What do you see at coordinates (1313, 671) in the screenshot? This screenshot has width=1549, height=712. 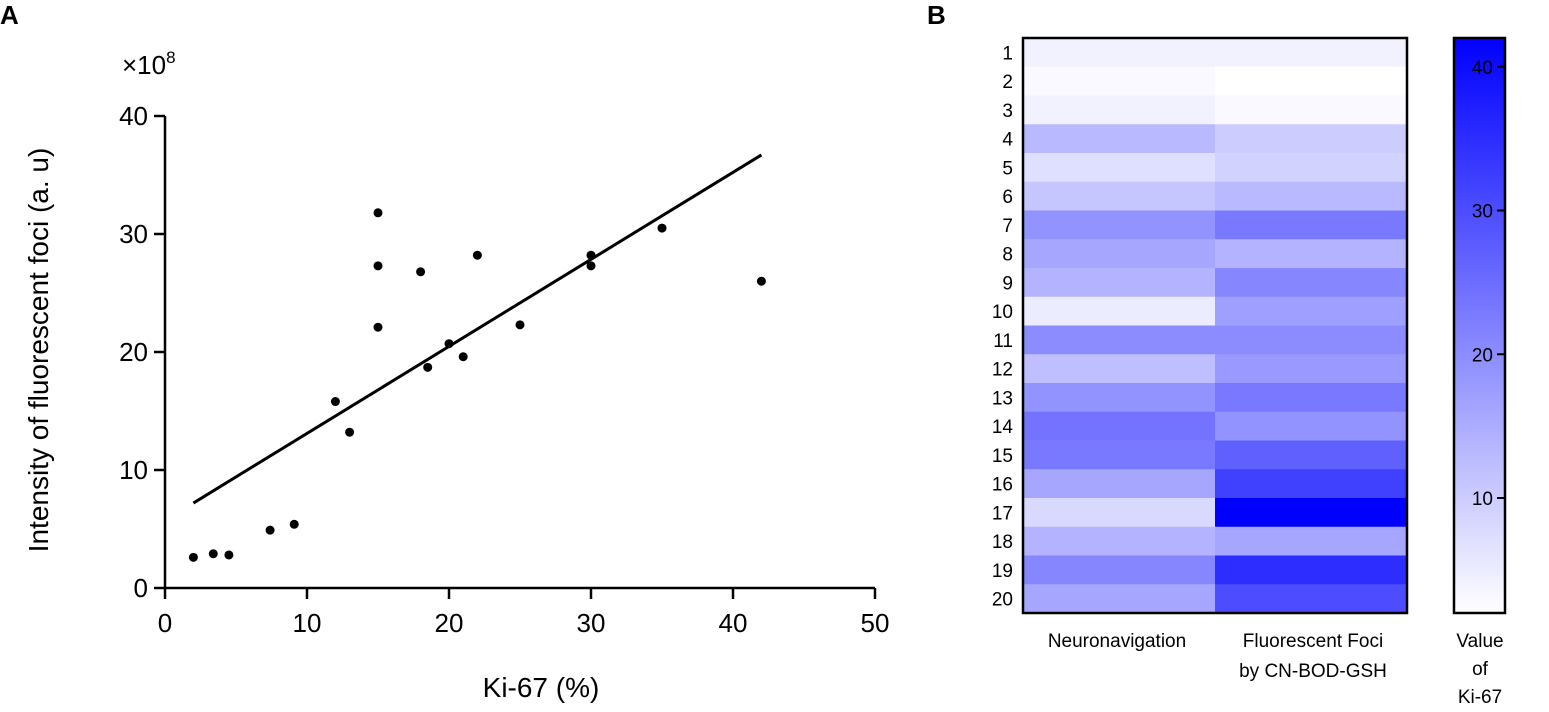 I see `column-label-fluorescent-foci-line2: by CN-BOD-GSH` at bounding box center [1313, 671].